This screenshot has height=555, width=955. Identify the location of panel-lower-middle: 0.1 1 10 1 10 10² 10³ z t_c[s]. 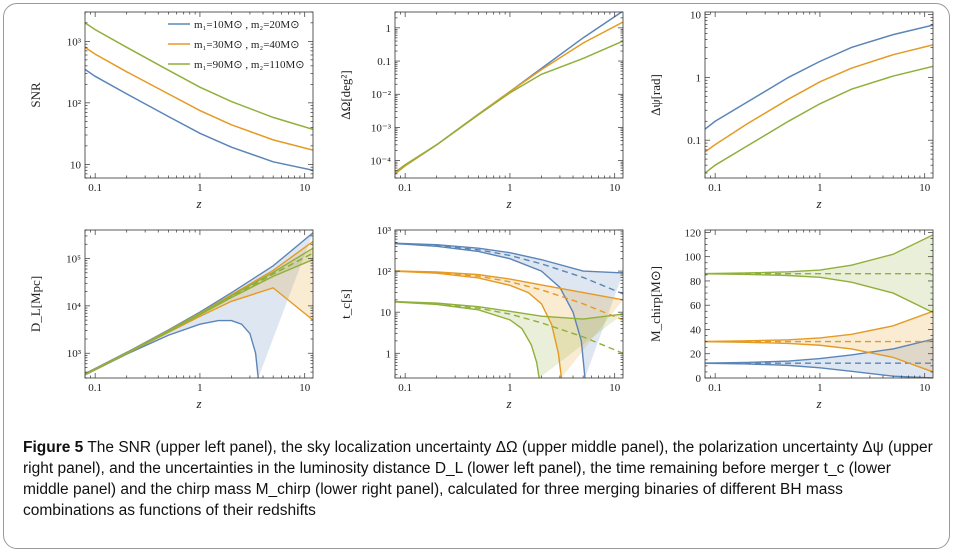
(481, 318).